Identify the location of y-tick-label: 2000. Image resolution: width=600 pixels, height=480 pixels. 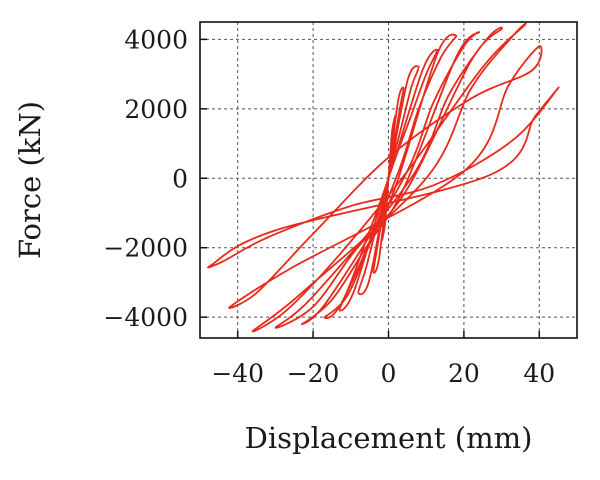
(156, 109).